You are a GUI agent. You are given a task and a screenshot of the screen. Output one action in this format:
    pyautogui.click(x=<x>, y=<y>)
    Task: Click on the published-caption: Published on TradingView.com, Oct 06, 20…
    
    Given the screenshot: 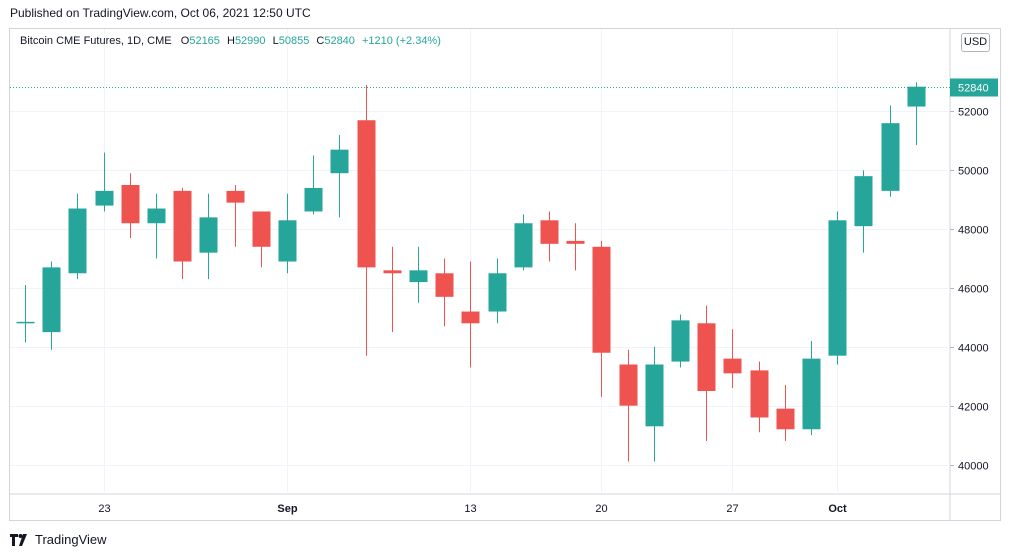 What is the action you would take?
    pyautogui.click(x=160, y=13)
    